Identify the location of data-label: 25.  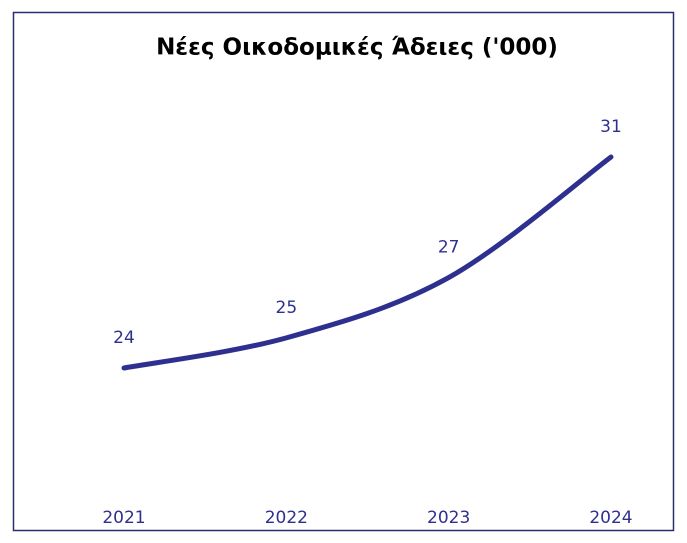
(287, 308).